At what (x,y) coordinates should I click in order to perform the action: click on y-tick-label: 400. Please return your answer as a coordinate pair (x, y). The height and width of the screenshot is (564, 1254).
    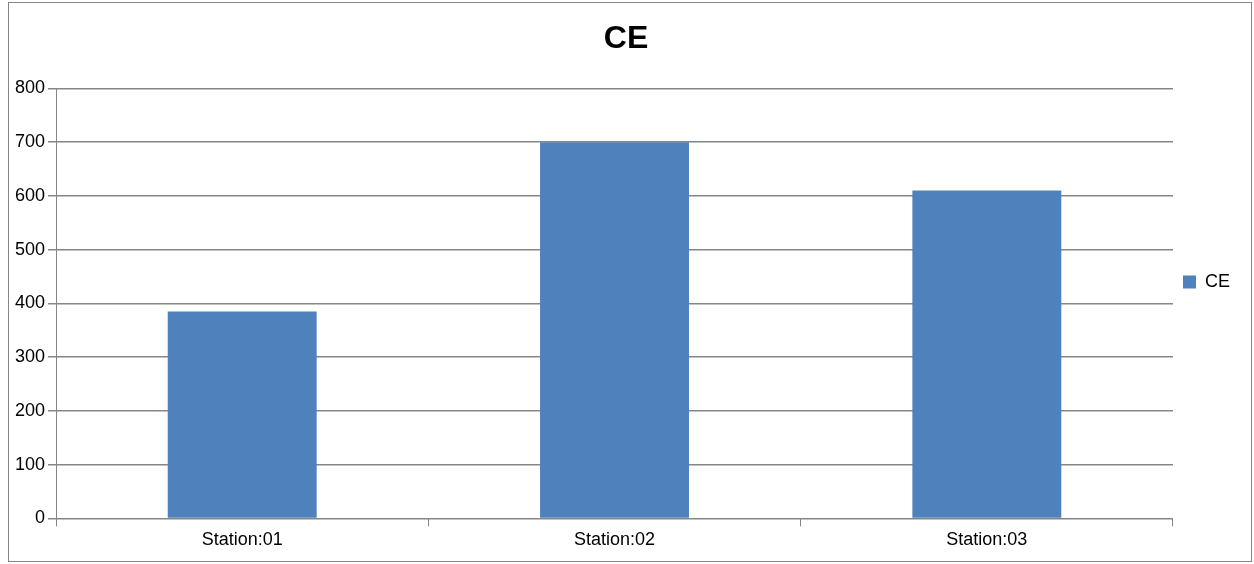
    Looking at the image, I should click on (30, 302).